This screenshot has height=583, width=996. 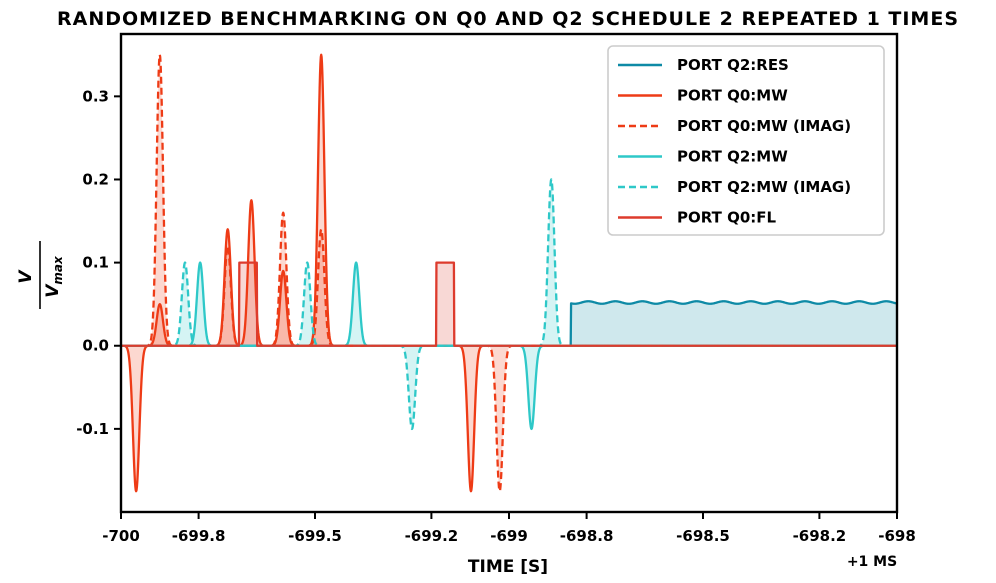 What do you see at coordinates (732, 157) in the screenshot?
I see `legend-label-port-q2-mw: PORT Q2:MW` at bounding box center [732, 157].